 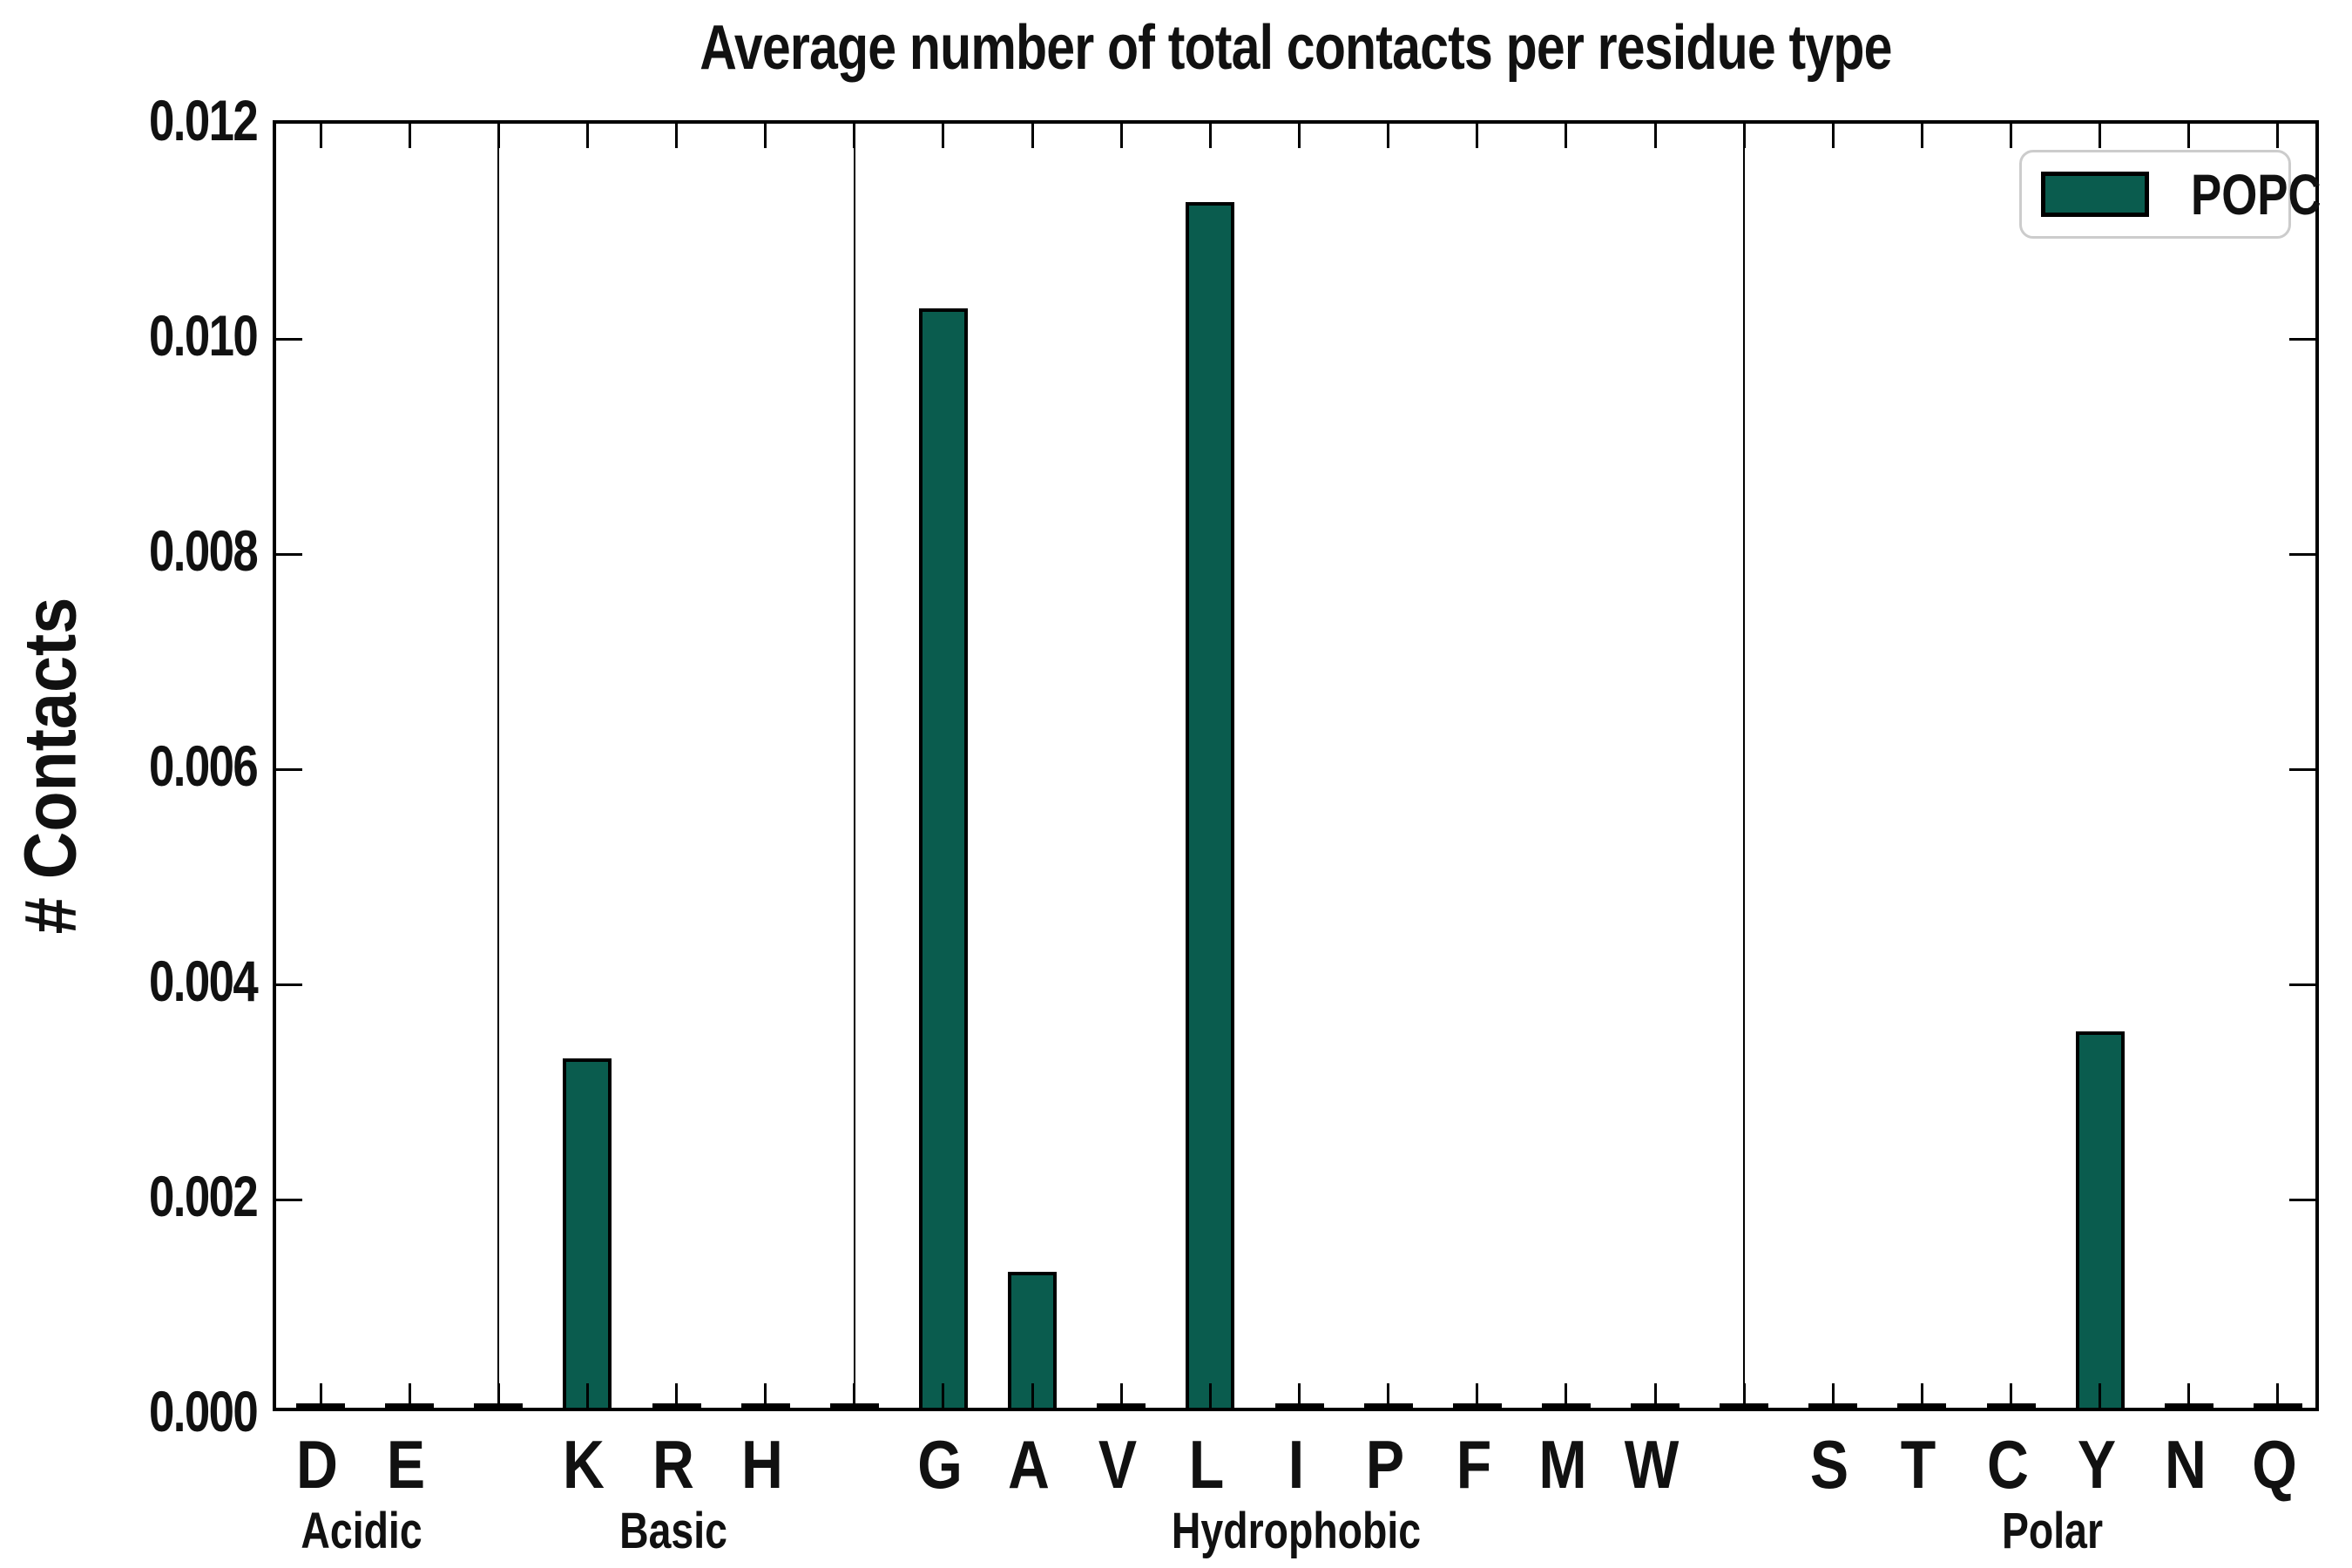 What do you see at coordinates (204, 1196) in the screenshot?
I see `y-tick-label: 0.002` at bounding box center [204, 1196].